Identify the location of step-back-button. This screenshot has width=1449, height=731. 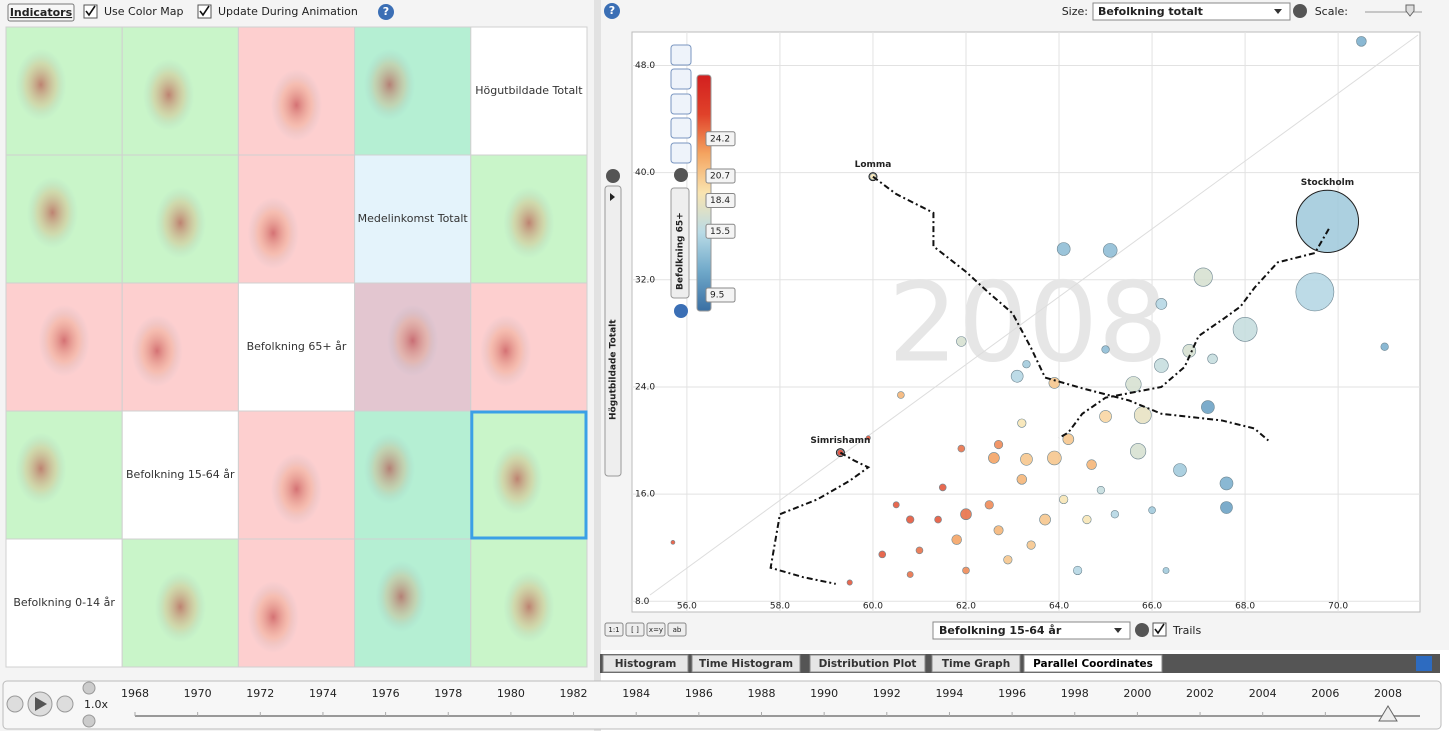
(15, 704).